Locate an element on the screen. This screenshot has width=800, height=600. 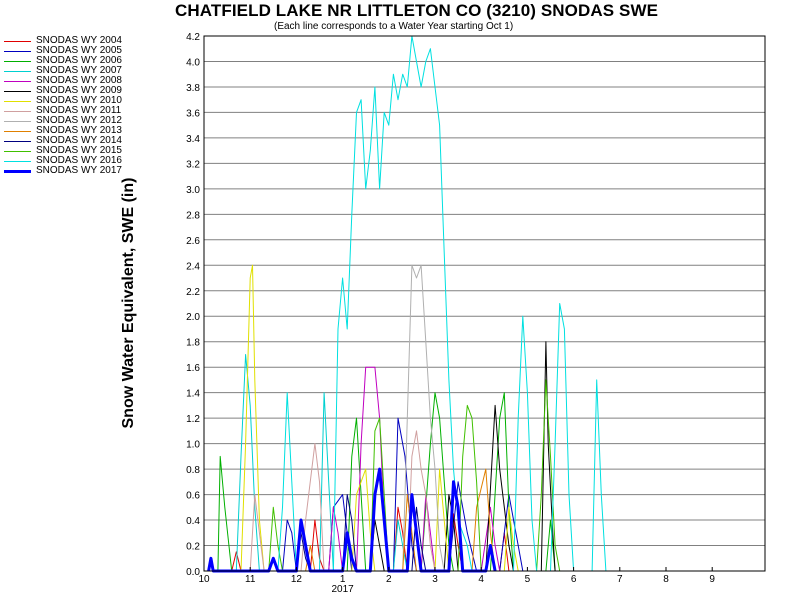
y-tick-label: 4.0 is located at coordinates (193, 62).